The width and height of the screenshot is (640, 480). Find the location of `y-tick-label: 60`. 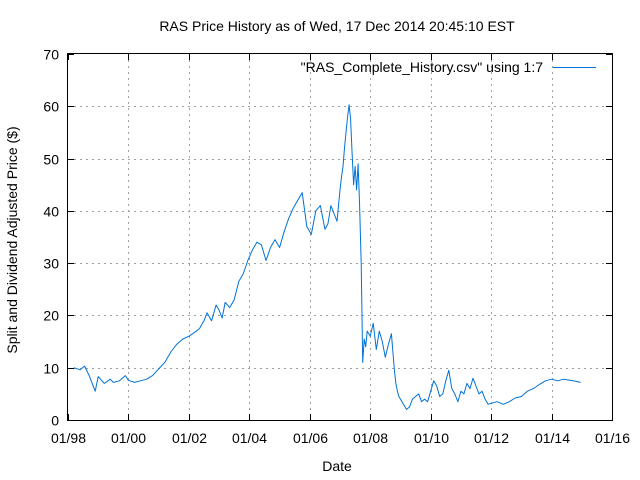

y-tick-label: 60 is located at coordinates (51, 107).